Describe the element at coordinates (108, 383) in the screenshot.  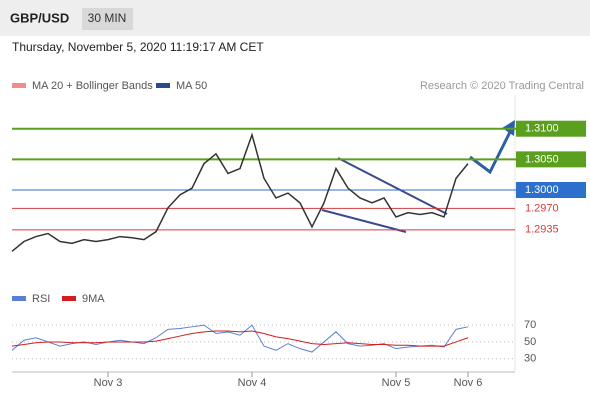
I see `x-tick-label: Nov 3` at that location.